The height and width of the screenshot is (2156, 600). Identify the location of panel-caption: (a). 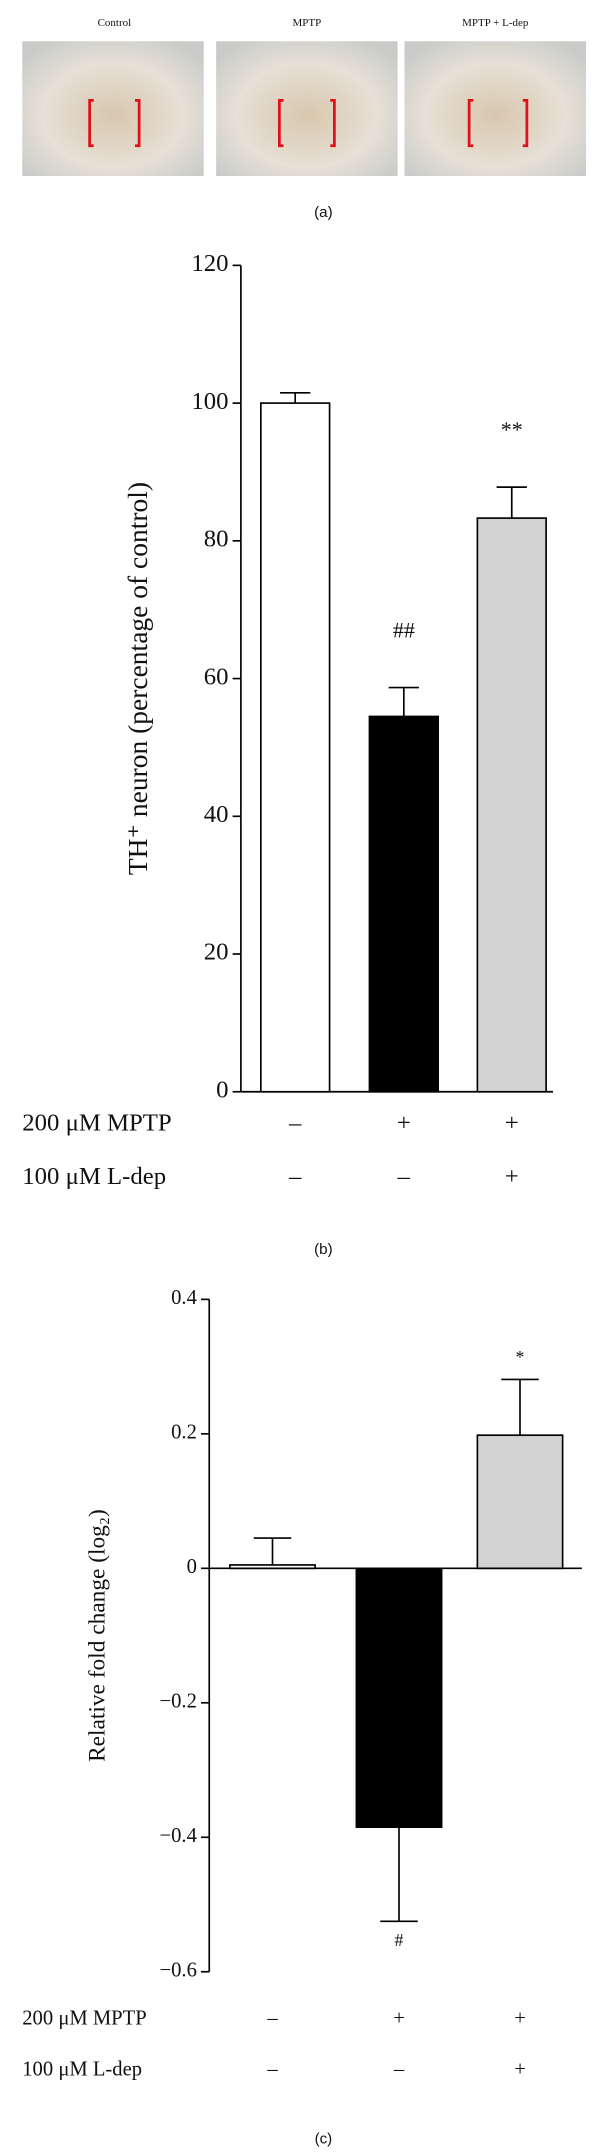
(323, 212).